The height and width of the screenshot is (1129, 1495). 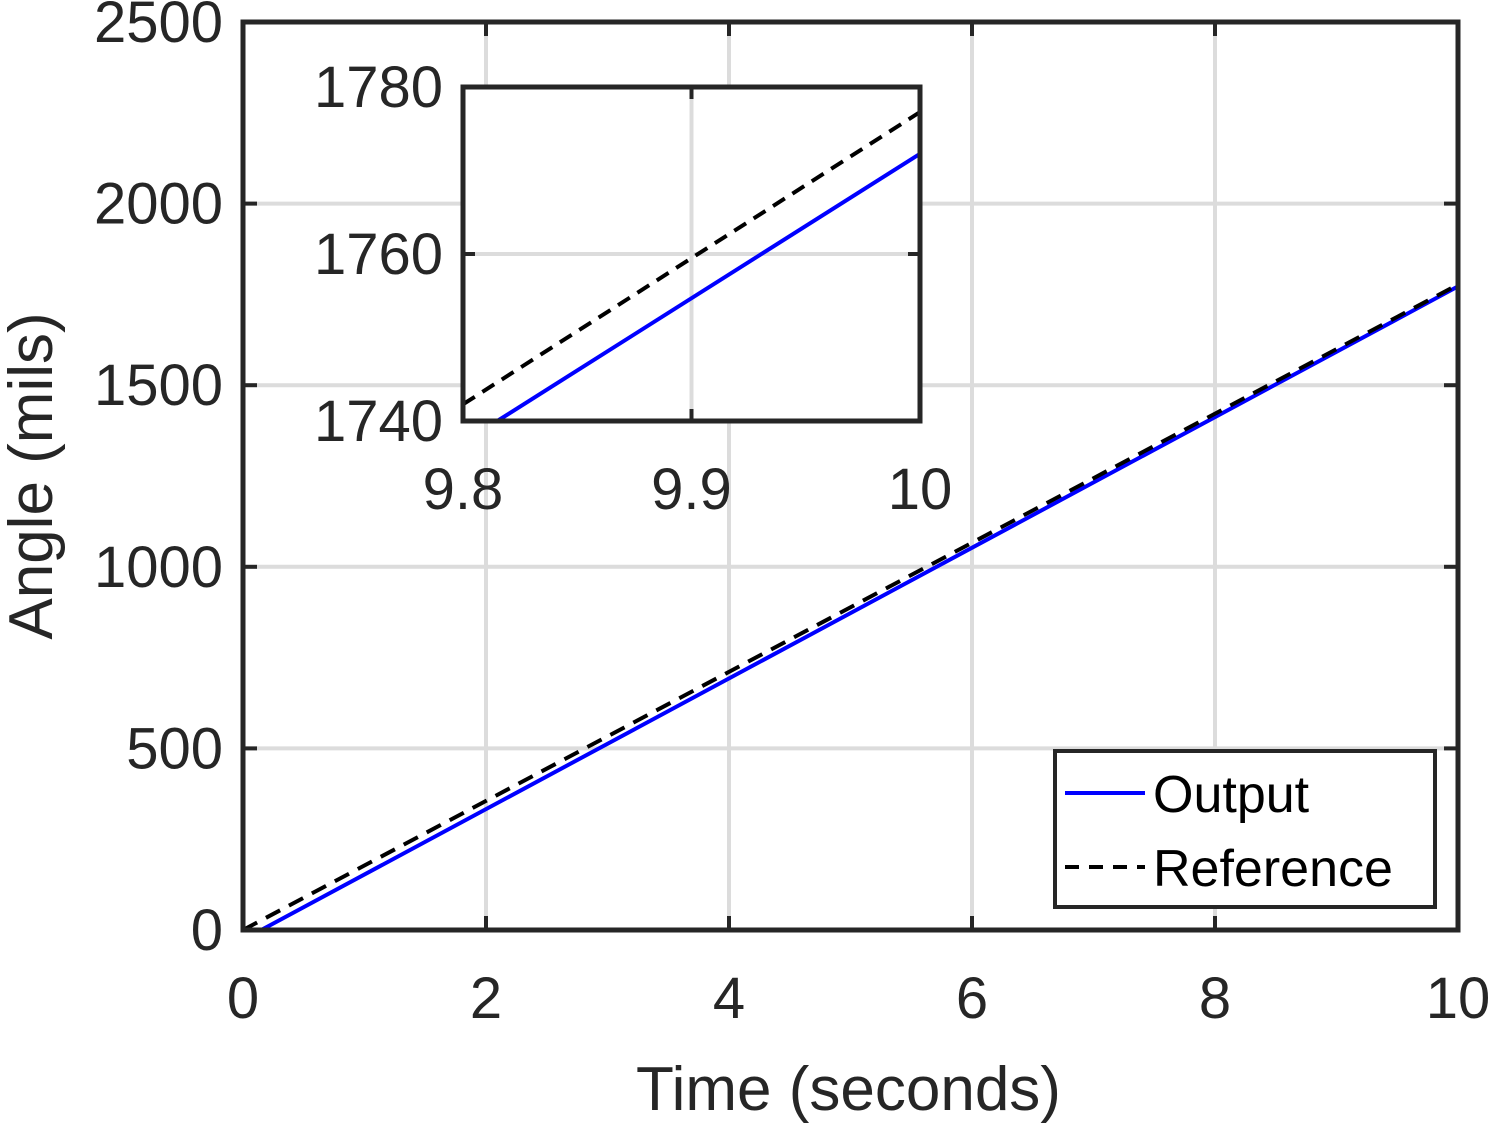 What do you see at coordinates (378, 254) in the screenshot?
I see `inset-y-tick-label-1760: 1760` at bounding box center [378, 254].